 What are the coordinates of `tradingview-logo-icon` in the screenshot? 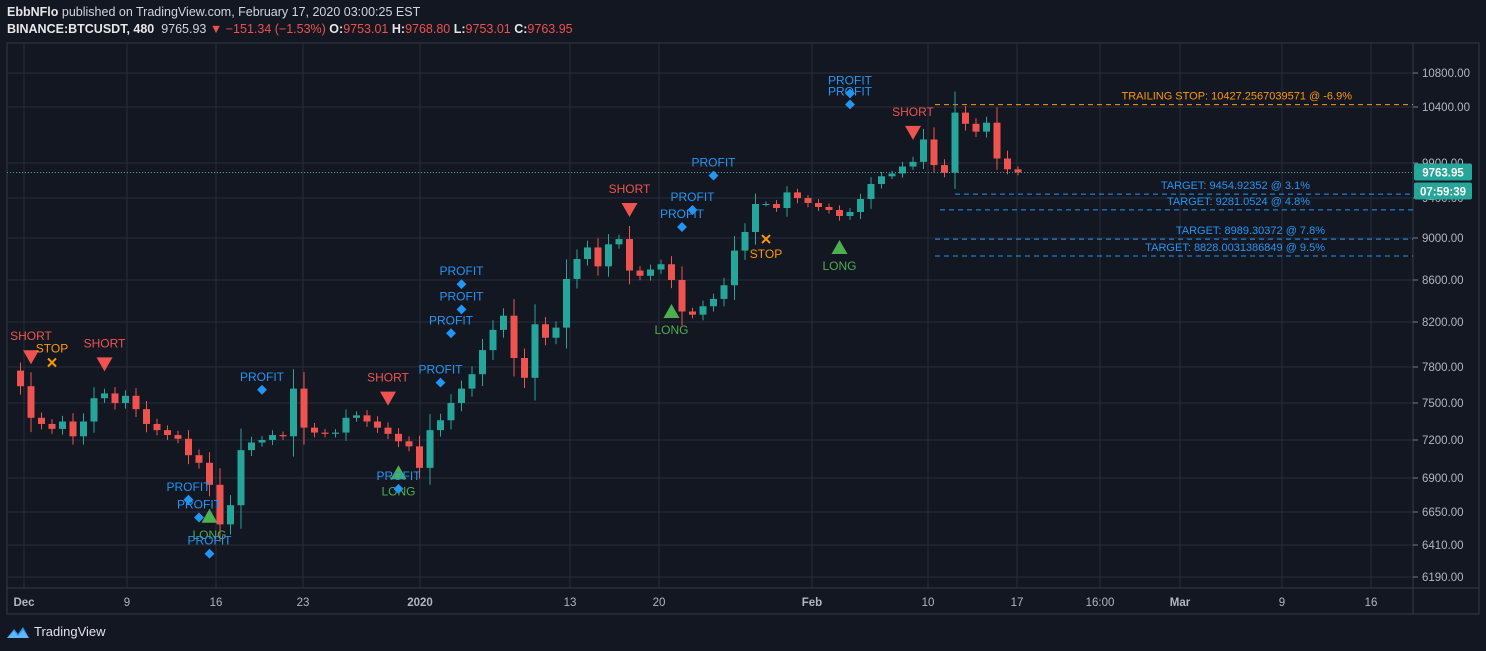 It's located at (18, 632).